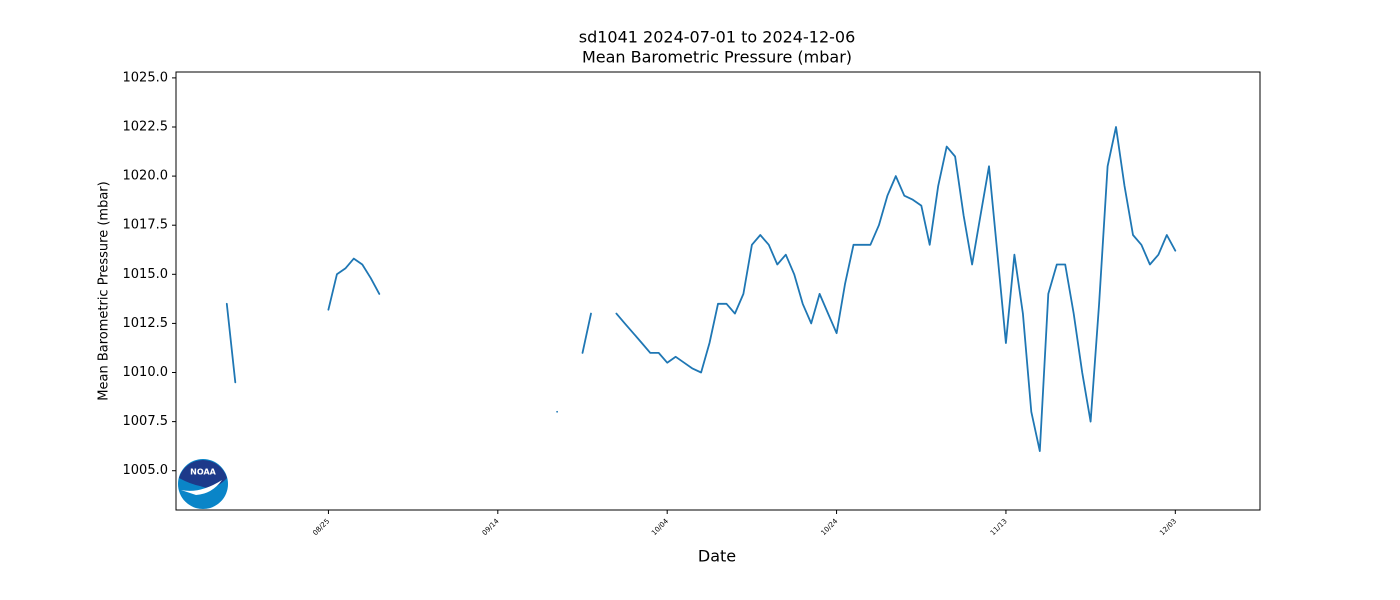 This screenshot has width=1400, height=600. What do you see at coordinates (146, 126) in the screenshot?
I see `y-tick-label: 1022.5` at bounding box center [146, 126].